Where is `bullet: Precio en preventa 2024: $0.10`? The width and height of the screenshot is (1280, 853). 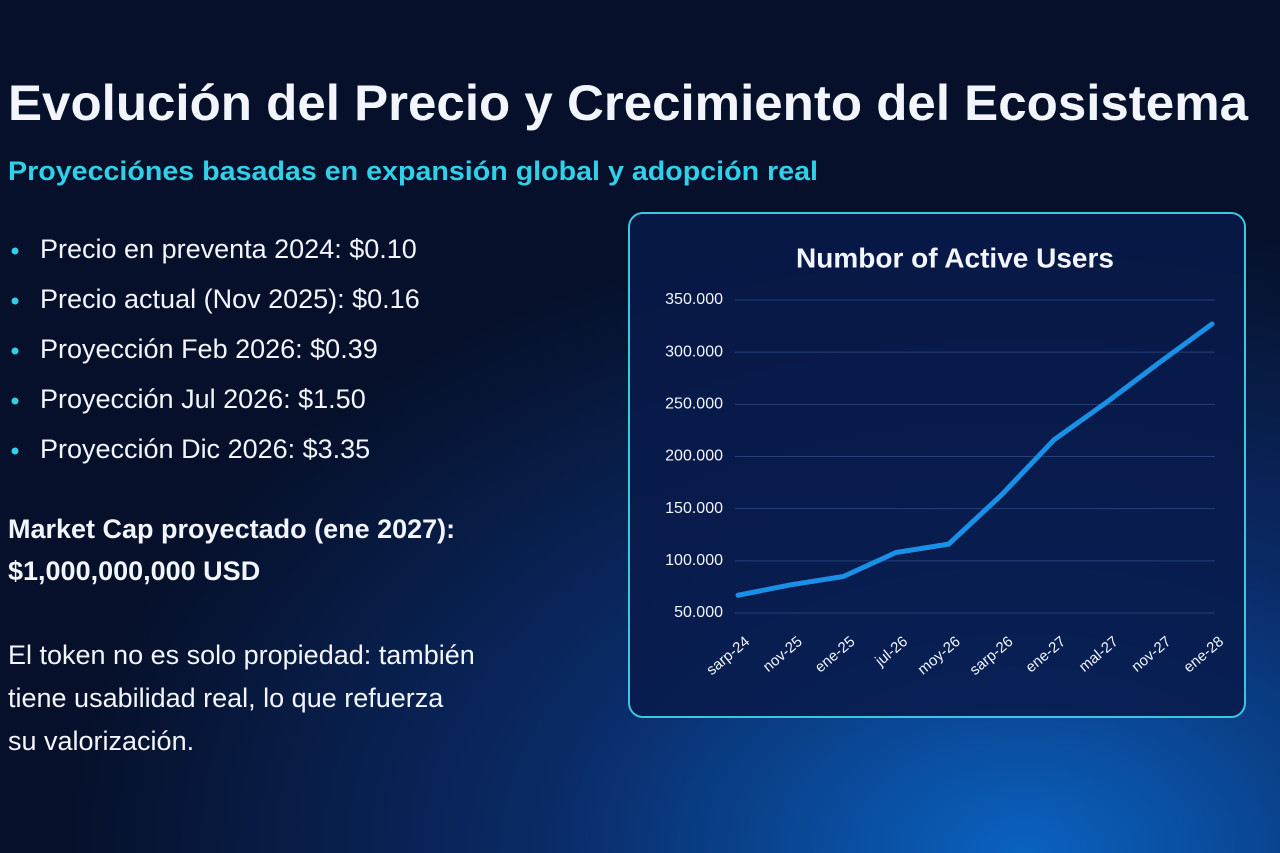 bullet: Precio en preventa 2024: $0.10 is located at coordinates (228, 249).